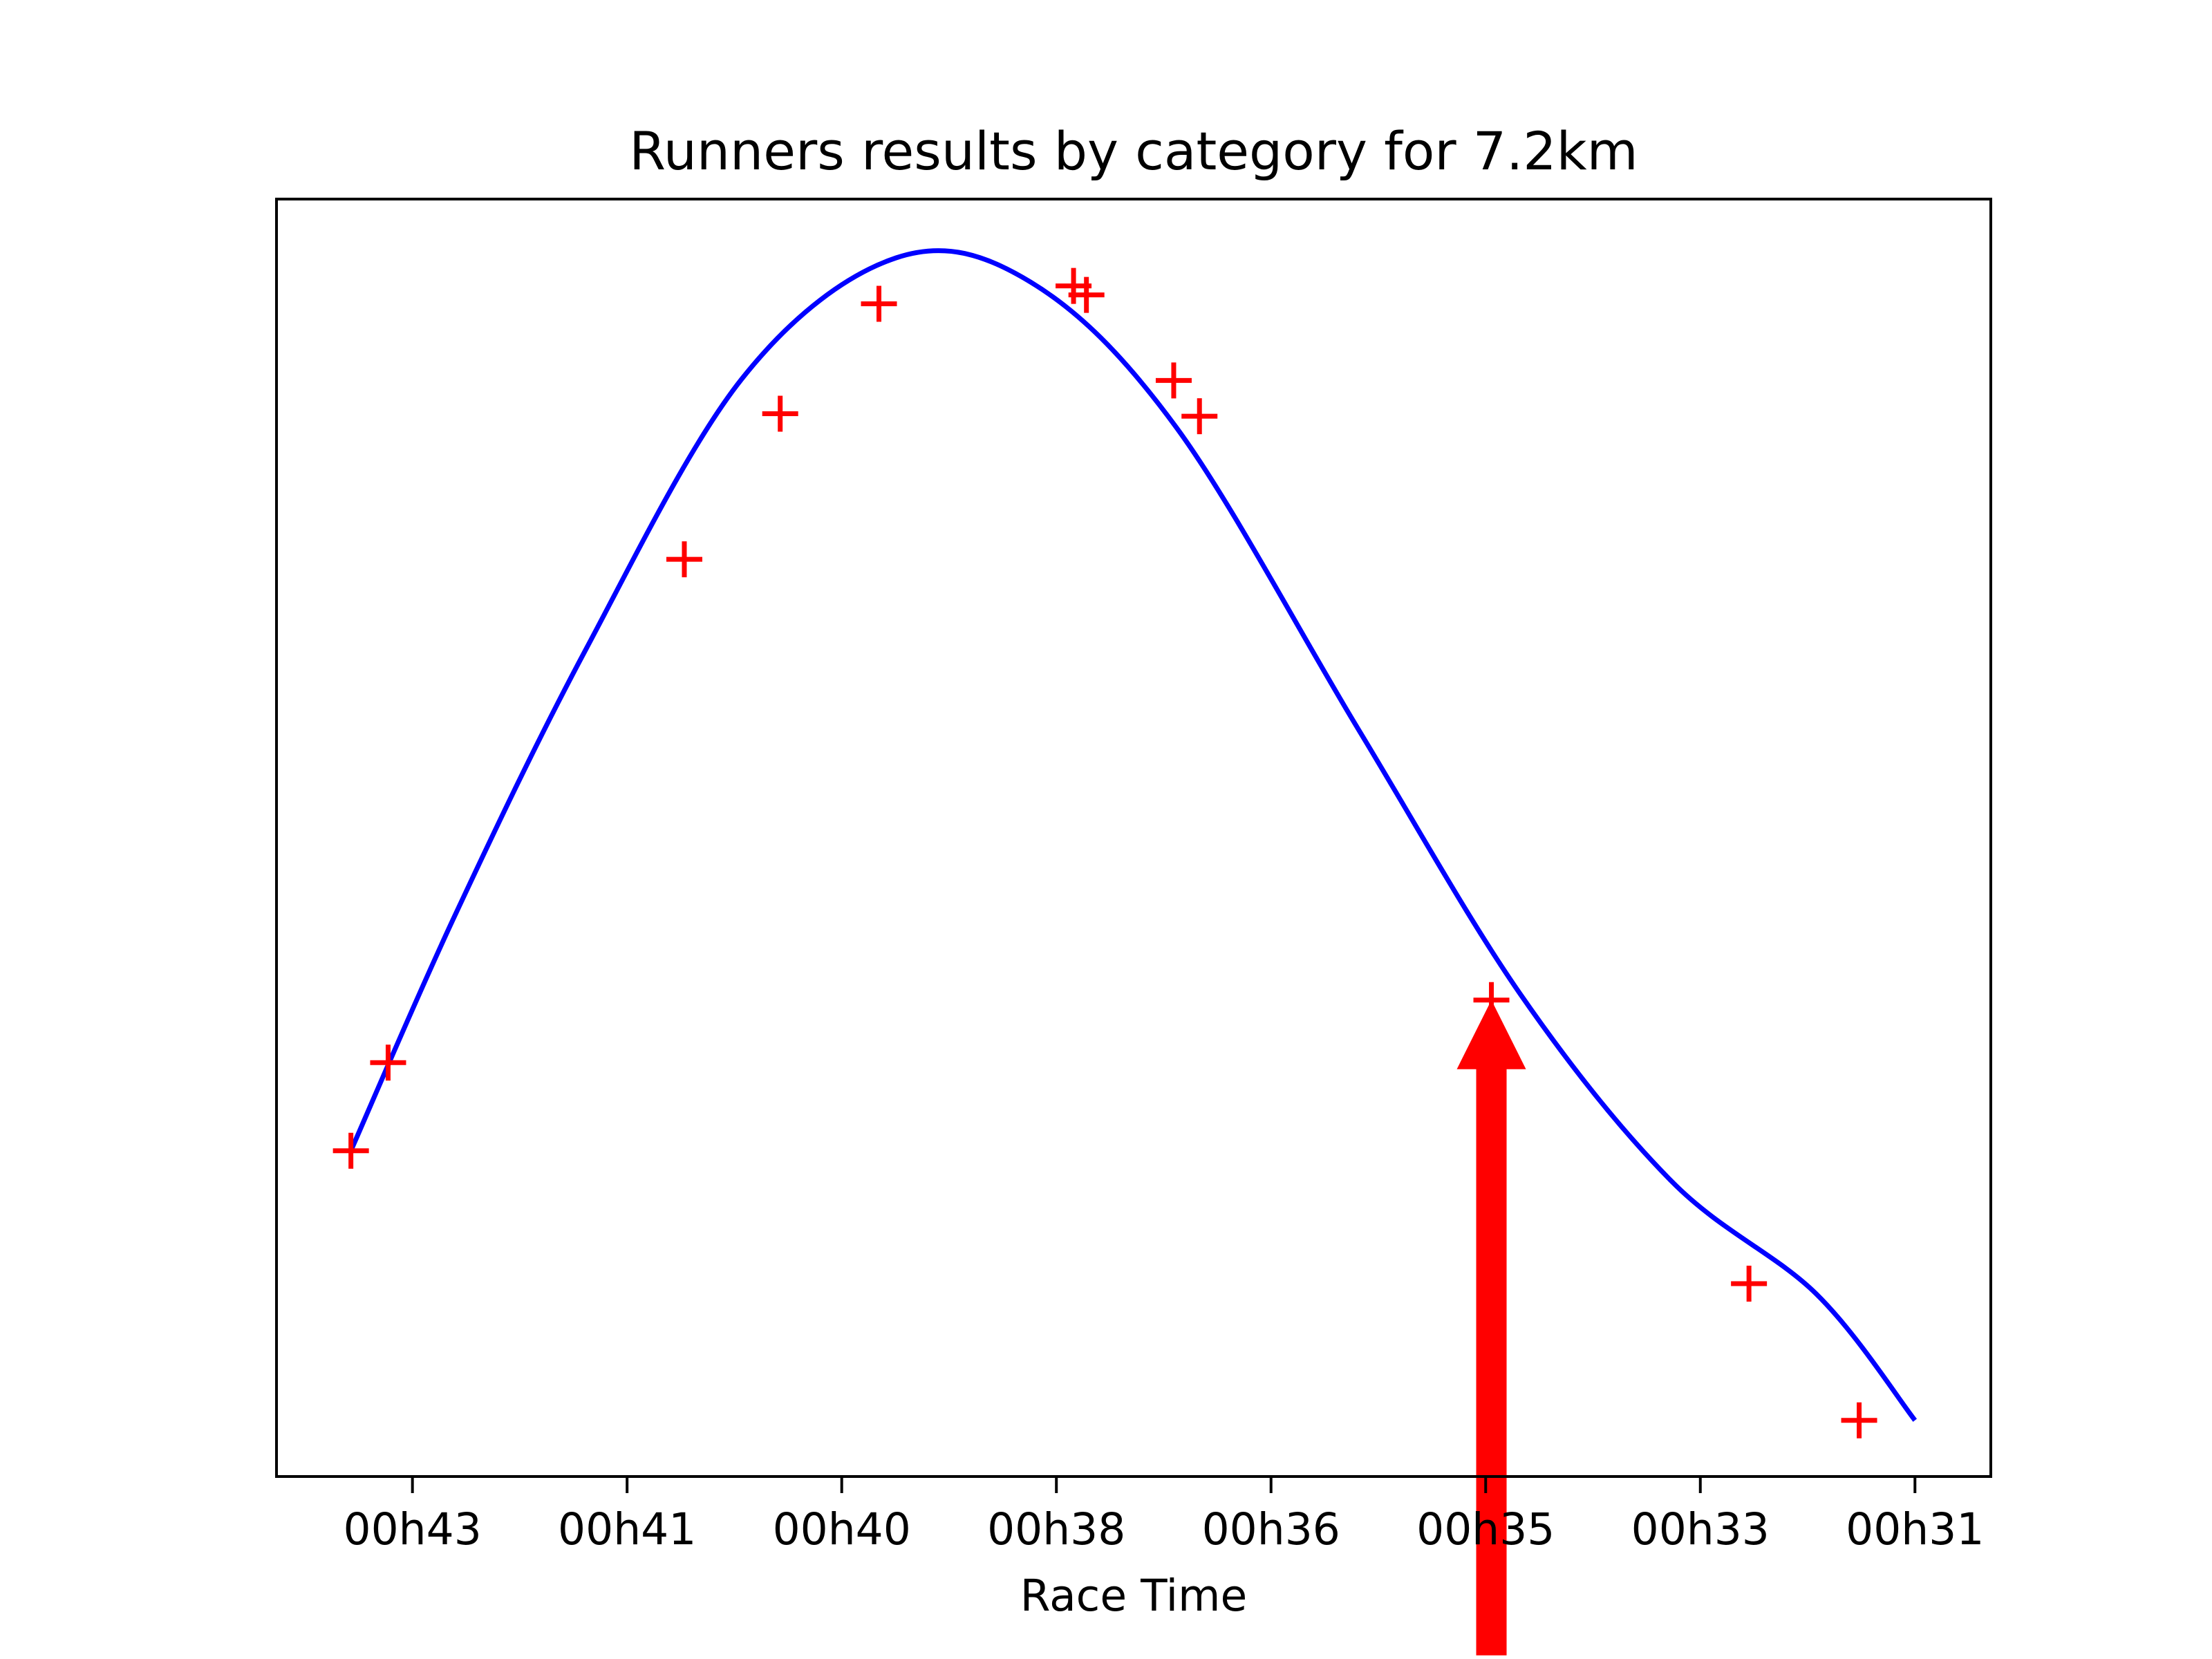 This screenshot has height=1659, width=2212. I want to click on x-tick-label: 00h31, so click(1915, 1530).